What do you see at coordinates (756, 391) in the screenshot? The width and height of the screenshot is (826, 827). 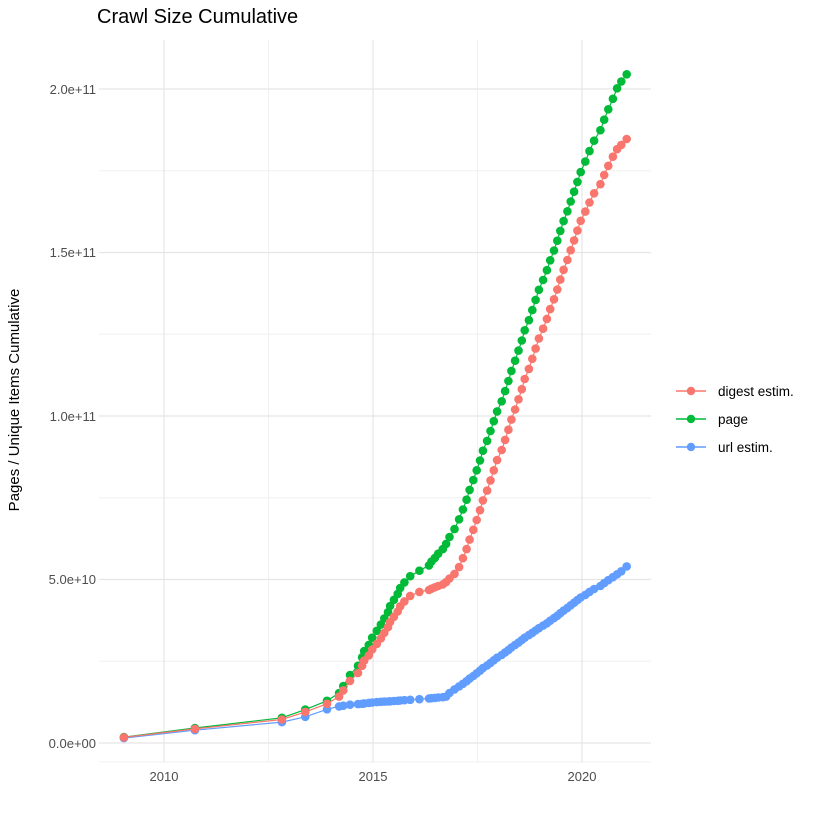 I see `legend-label: digest estim.` at bounding box center [756, 391].